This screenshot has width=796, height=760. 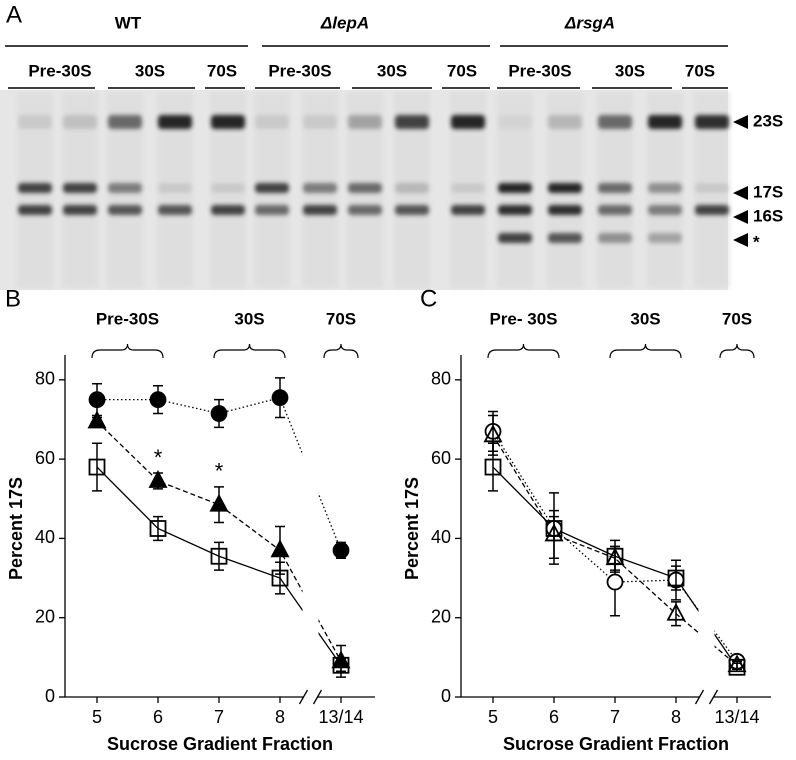 I want to click on y-tick-label: 20, so click(x=441, y=616).